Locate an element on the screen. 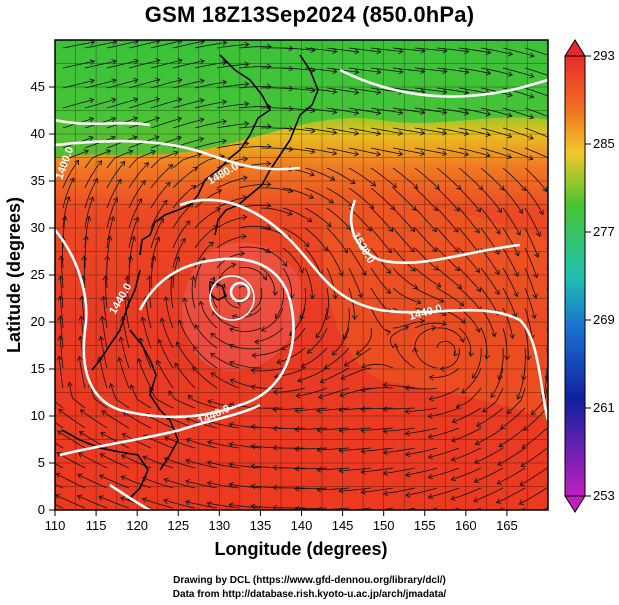 The width and height of the screenshot is (619, 605). y-tick-label: 30 is located at coordinates (38, 227).